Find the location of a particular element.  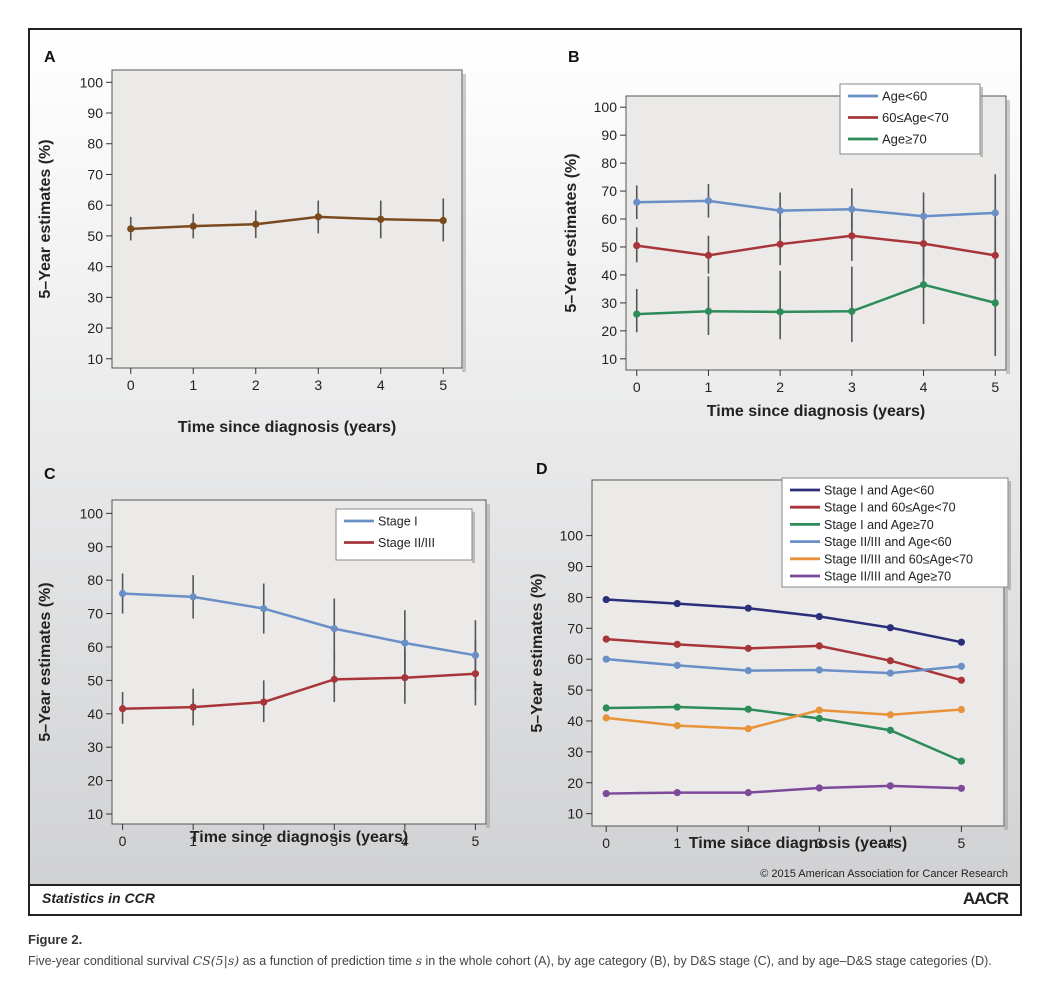

x-tick-label: 0 is located at coordinates (131, 385).